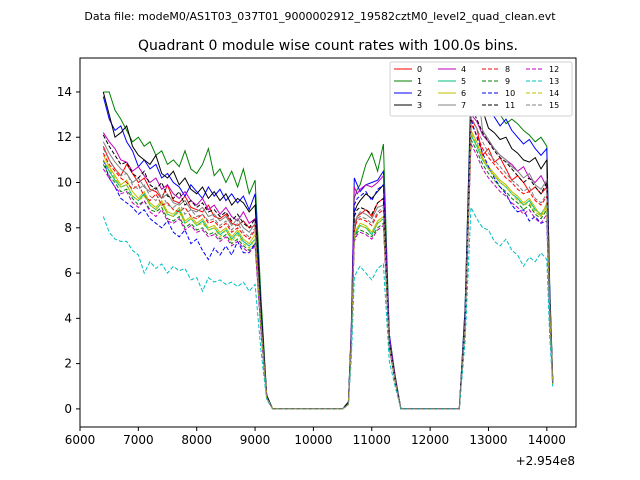 This screenshot has height=480, width=640. I want to click on x-tick-label: 12000, so click(430, 440).